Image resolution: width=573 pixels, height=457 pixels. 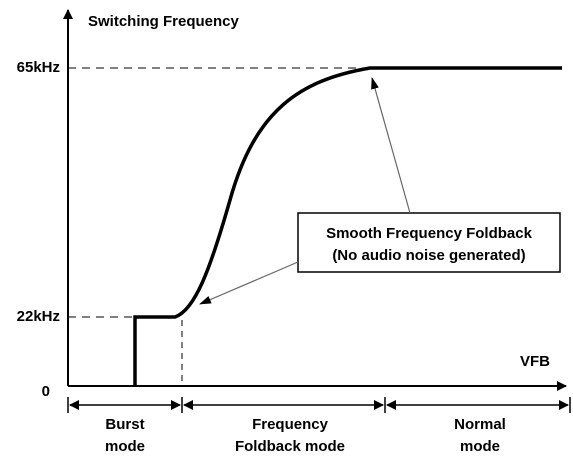 What do you see at coordinates (124, 424) in the screenshot?
I see `mode-label: Burst` at bounding box center [124, 424].